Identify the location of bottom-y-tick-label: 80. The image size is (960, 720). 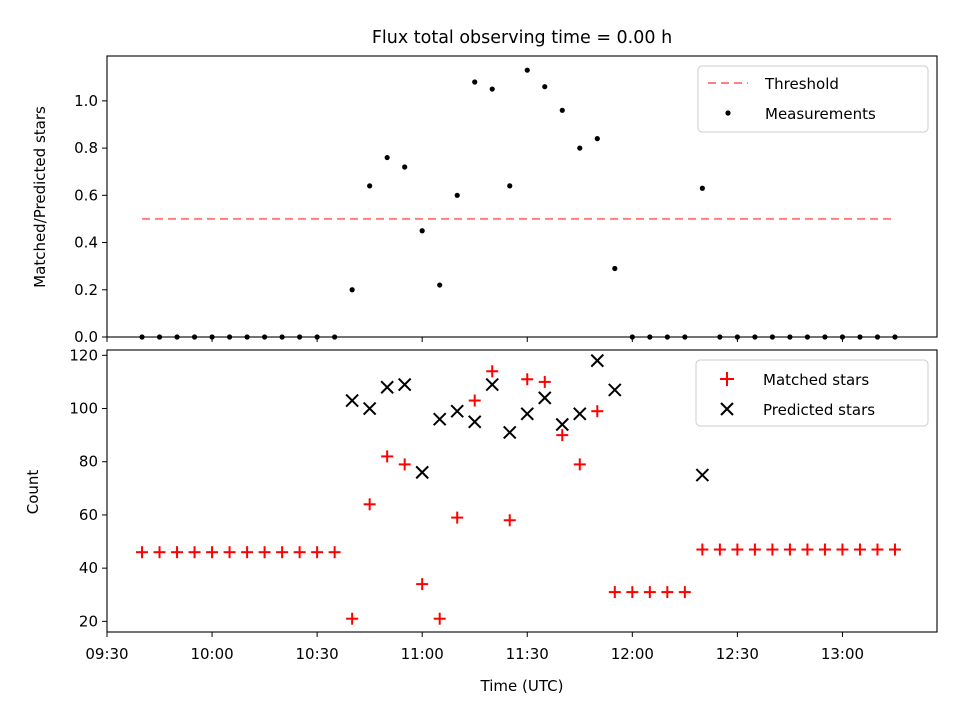
(88, 462).